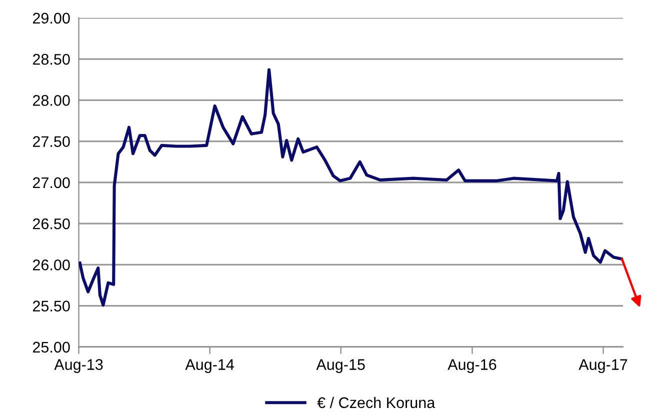 The width and height of the screenshot is (651, 417). Describe the element at coordinates (51, 18) in the screenshot. I see `y-tick-label: 29.00` at that location.